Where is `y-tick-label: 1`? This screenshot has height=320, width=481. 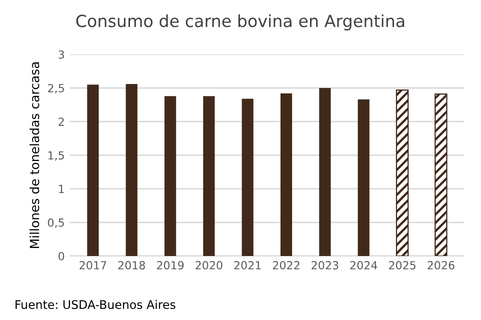 y-tick-label: 1 is located at coordinates (61, 189).